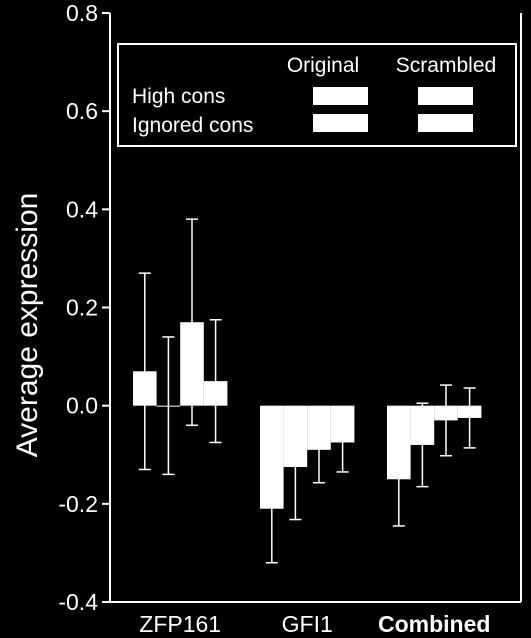  What do you see at coordinates (340, 96) in the screenshot?
I see `legend-swatch-high-original` at bounding box center [340, 96].